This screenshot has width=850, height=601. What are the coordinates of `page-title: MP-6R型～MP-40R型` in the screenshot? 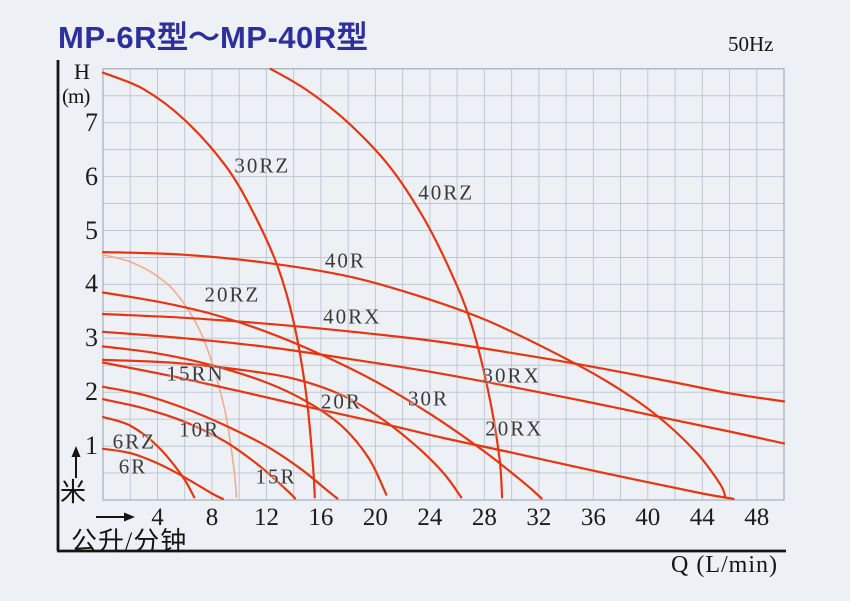 It's located at (213, 37).